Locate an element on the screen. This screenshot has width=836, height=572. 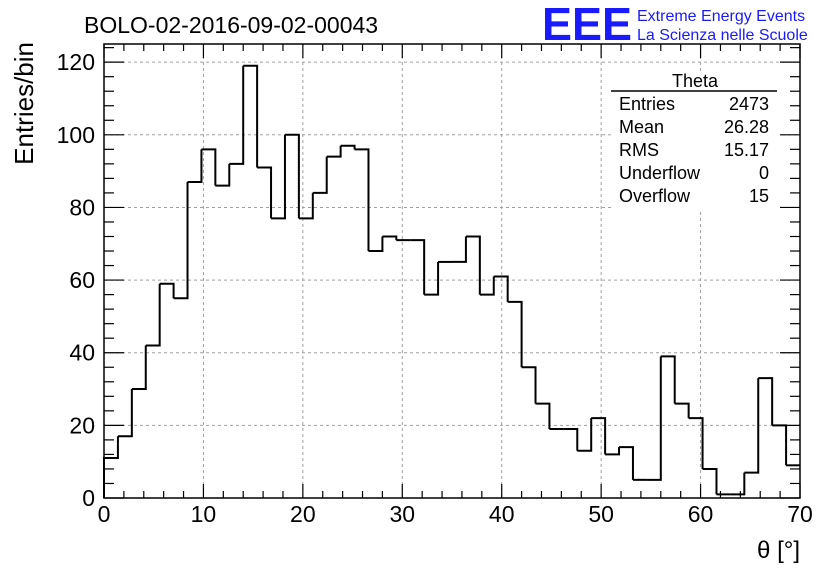
x-tick-label: 60 is located at coordinates (701, 514).